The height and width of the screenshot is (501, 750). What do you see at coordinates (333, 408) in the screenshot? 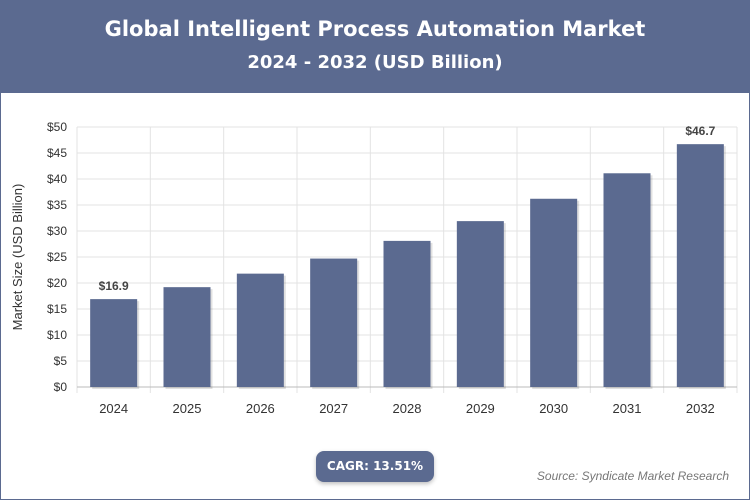
I see `x-tick-label: 2027` at bounding box center [333, 408].